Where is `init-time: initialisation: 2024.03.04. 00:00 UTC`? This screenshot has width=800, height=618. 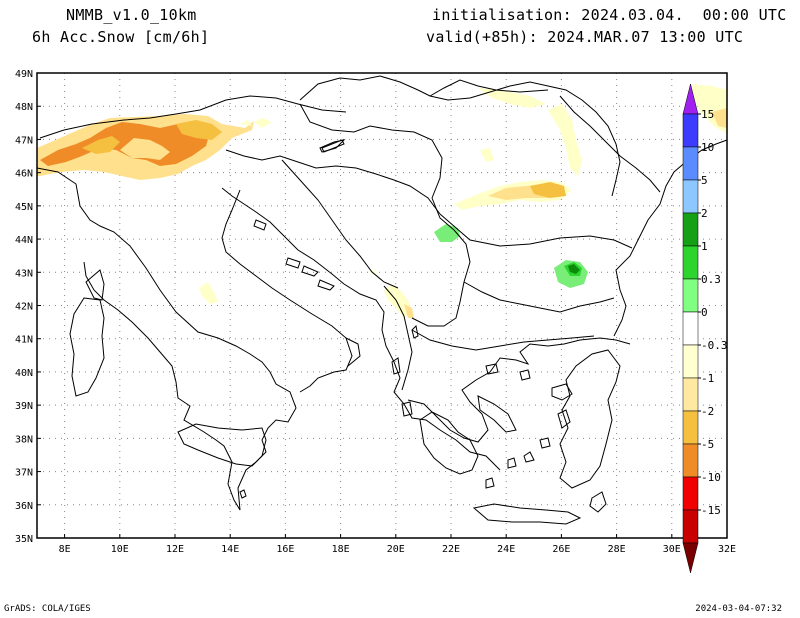
init-time: initialisation: 2024.03.04. 00:00 UTC is located at coordinates (609, 15).